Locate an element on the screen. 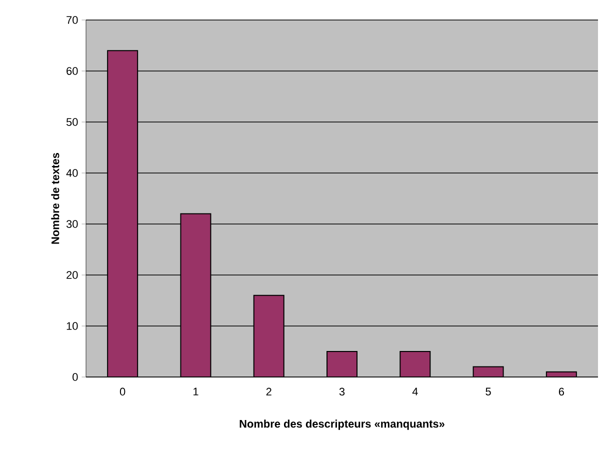  y-axis-title: Nombre de textes is located at coordinates (55, 198).